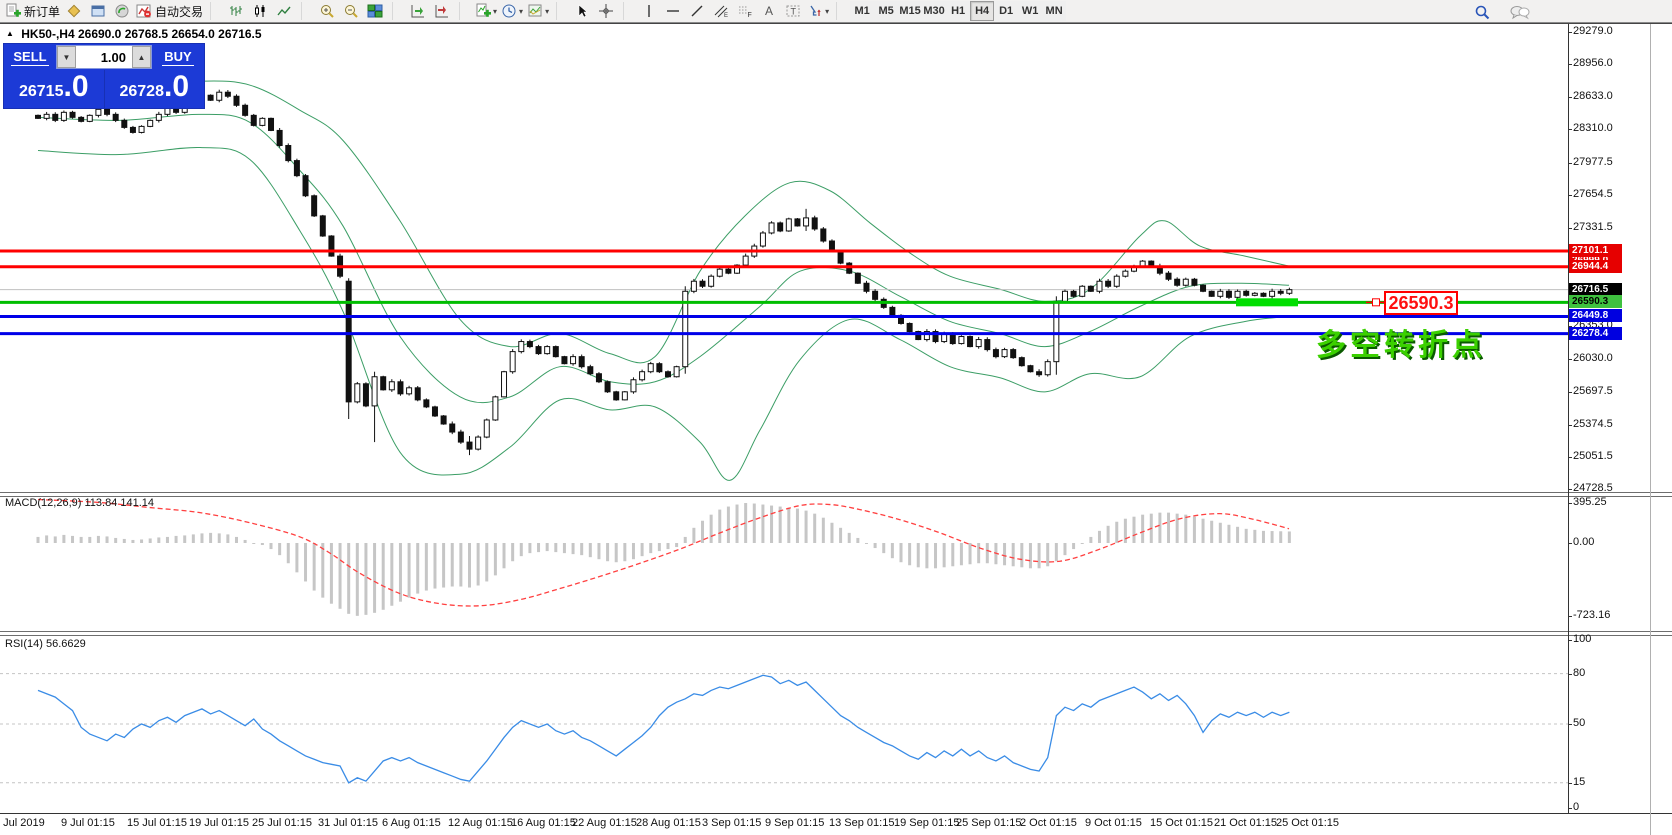 The image size is (1672, 835). I want to click on buy-button: BUY, so click(178, 57).